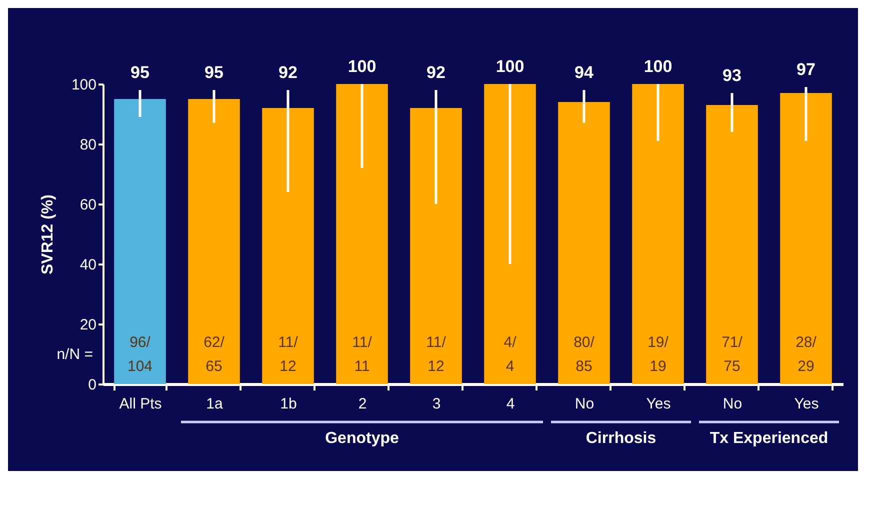 The width and height of the screenshot is (893, 507). I want to click on x-tick-label: 2, so click(362, 404).